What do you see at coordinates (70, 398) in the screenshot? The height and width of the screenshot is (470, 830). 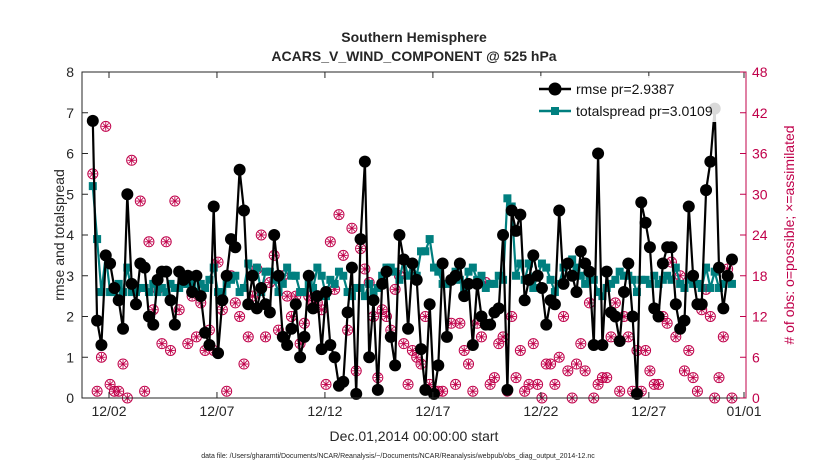 I see `y-tick-label-left: 0` at bounding box center [70, 398].